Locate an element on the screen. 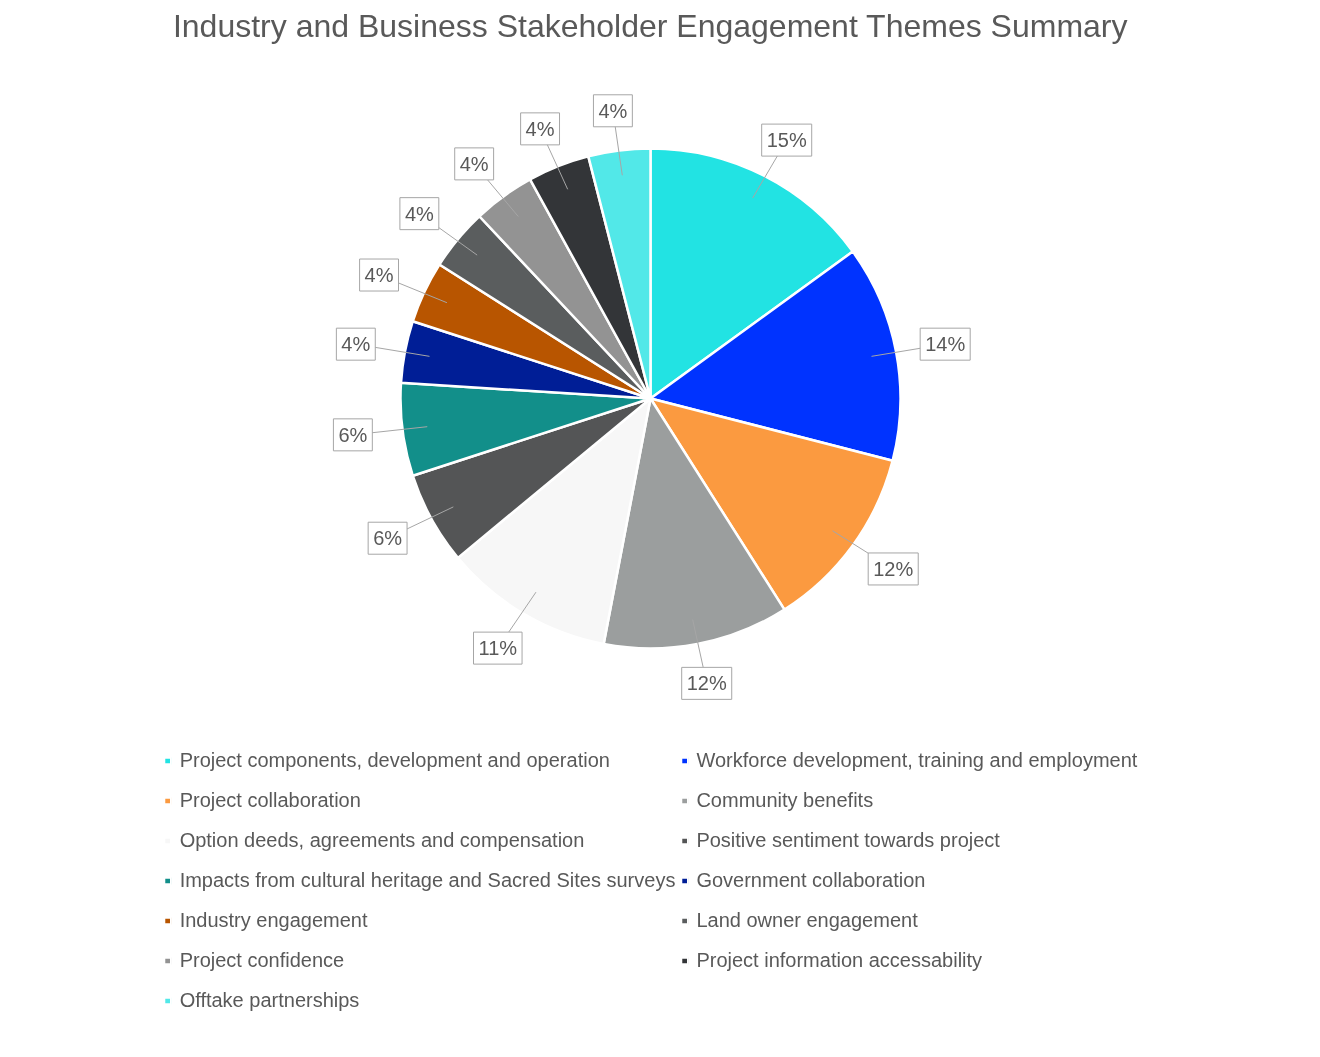  legend-label: Industry engagement is located at coordinates (273, 920).